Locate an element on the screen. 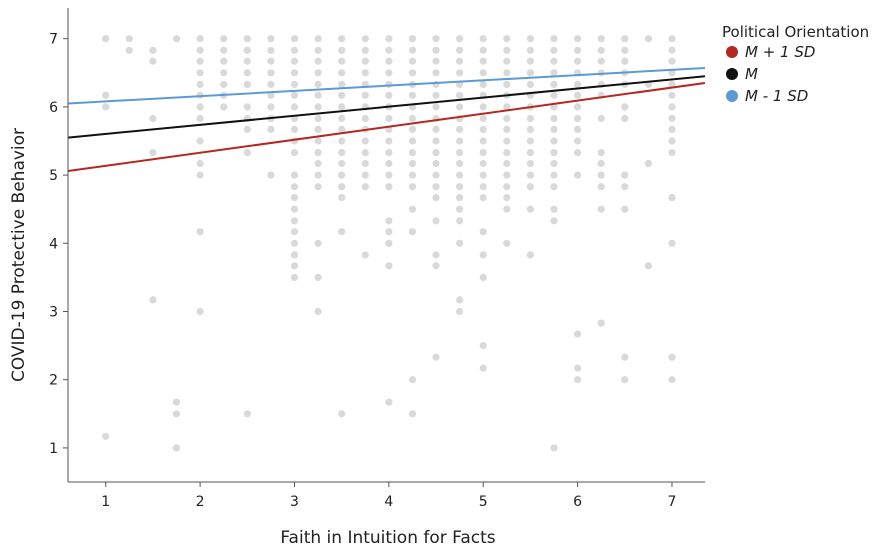 Image resolution: width=890 pixels, height=552 pixels. regression-lines is located at coordinates (386, 119).